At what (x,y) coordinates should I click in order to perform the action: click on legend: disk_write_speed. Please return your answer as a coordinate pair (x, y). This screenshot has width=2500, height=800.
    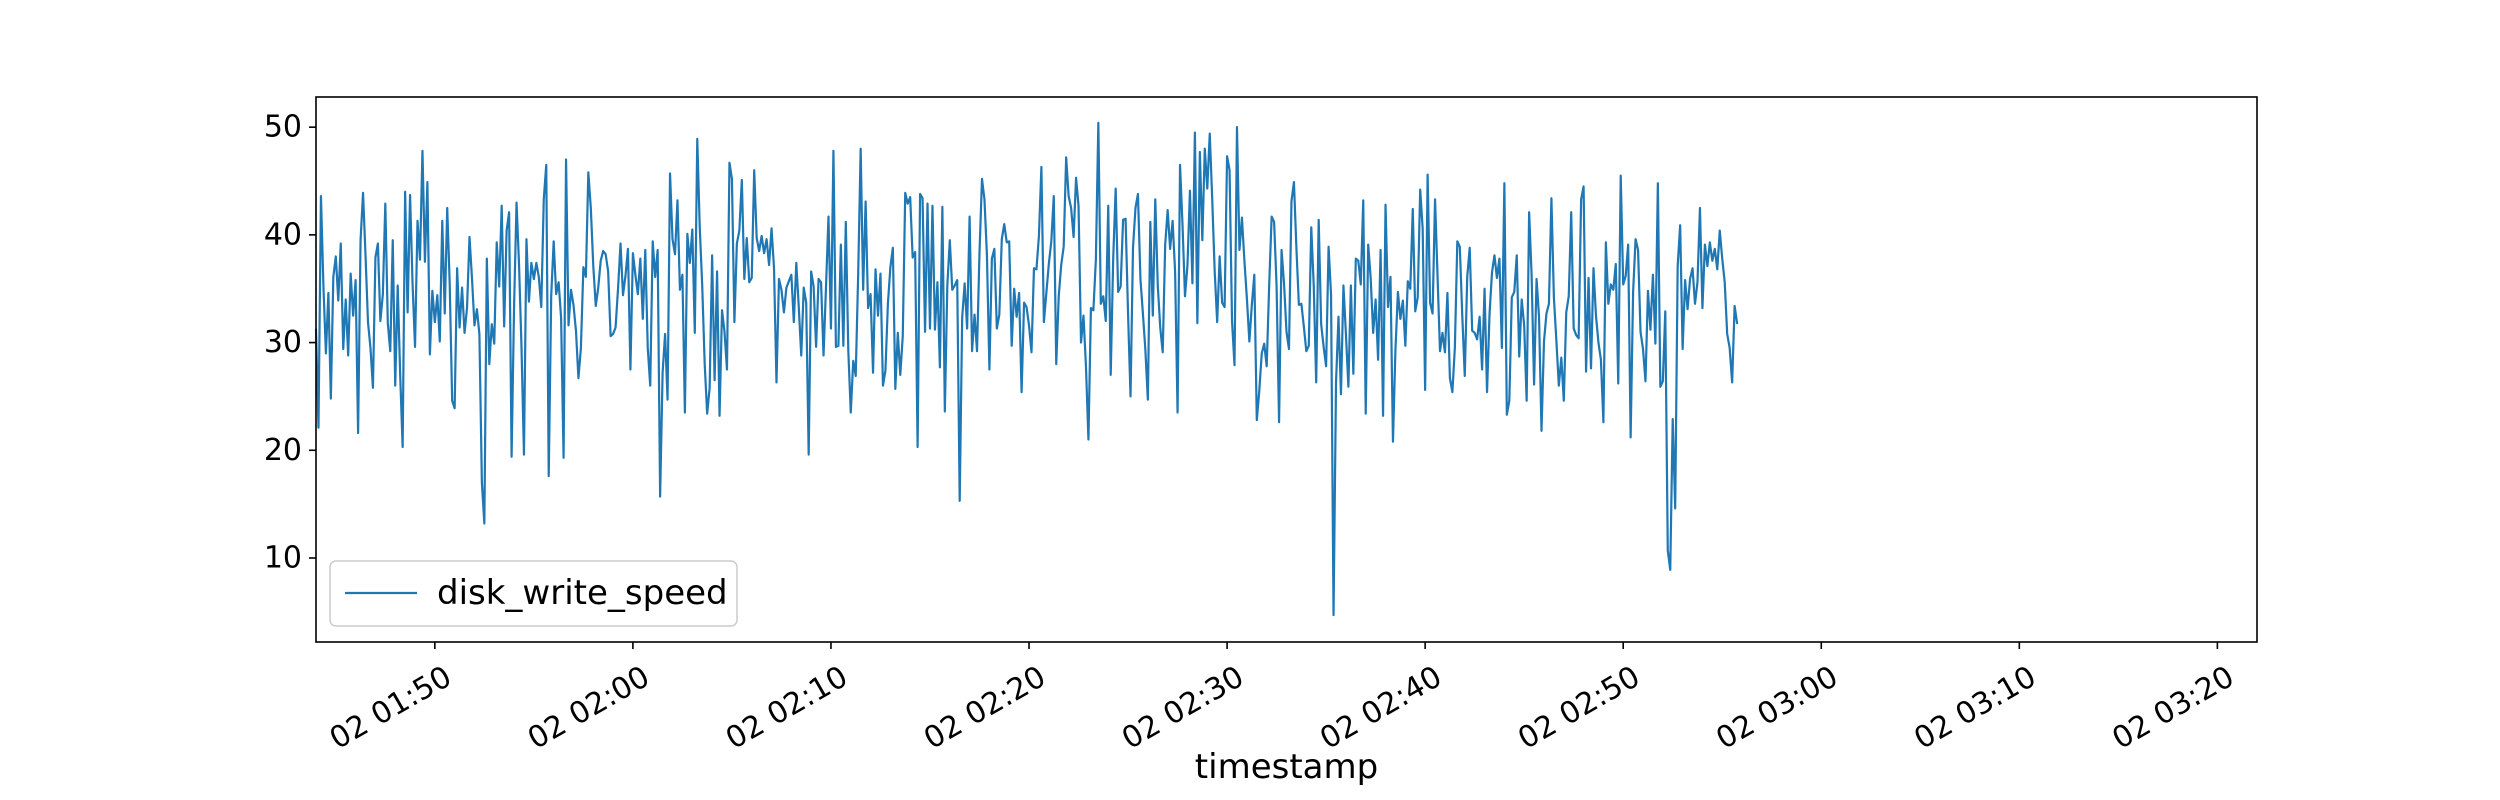
    Looking at the image, I should click on (533, 593).